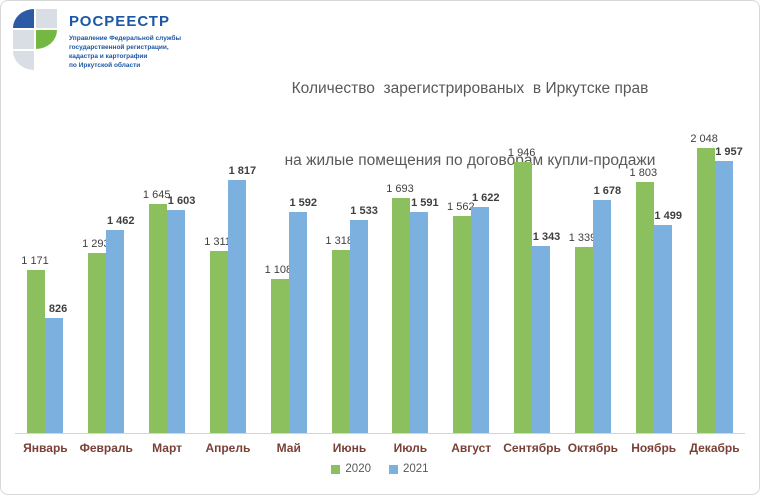 The height and width of the screenshot is (495, 760). I want to click on bar-2021: 1 499, so click(667, 321).